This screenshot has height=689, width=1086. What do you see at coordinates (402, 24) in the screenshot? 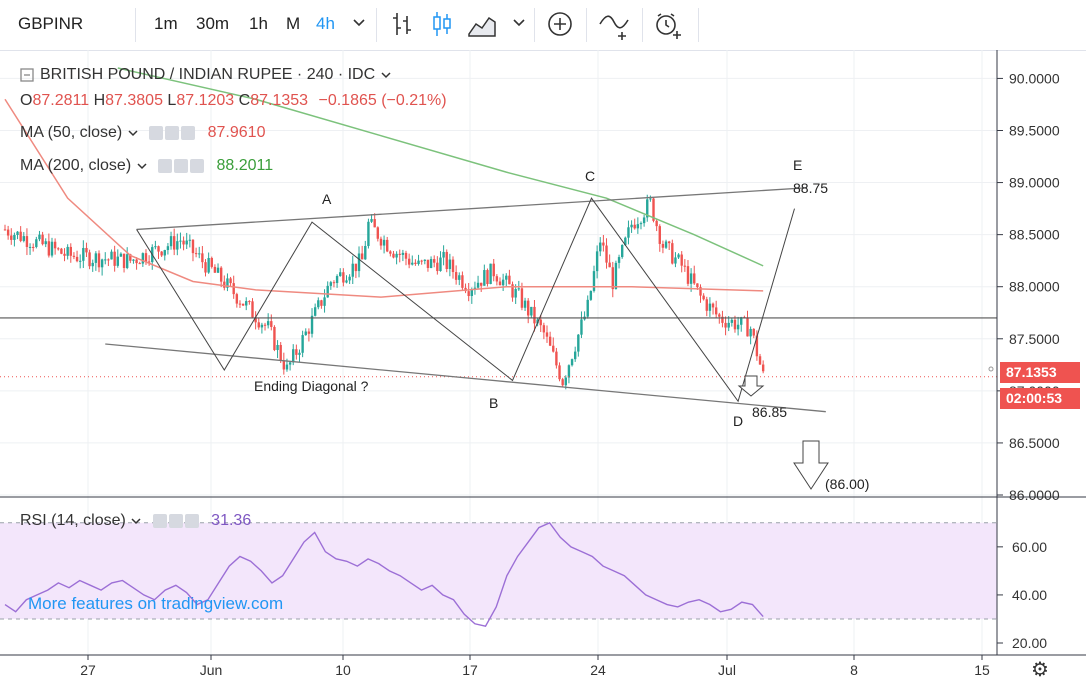
I see `bar-chart-icon` at bounding box center [402, 24].